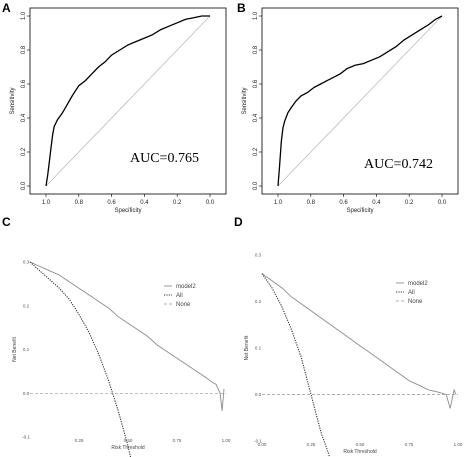  What do you see at coordinates (278, 203) in the screenshot?
I see `panel-b-x-tick-label: 1.0` at bounding box center [278, 203].